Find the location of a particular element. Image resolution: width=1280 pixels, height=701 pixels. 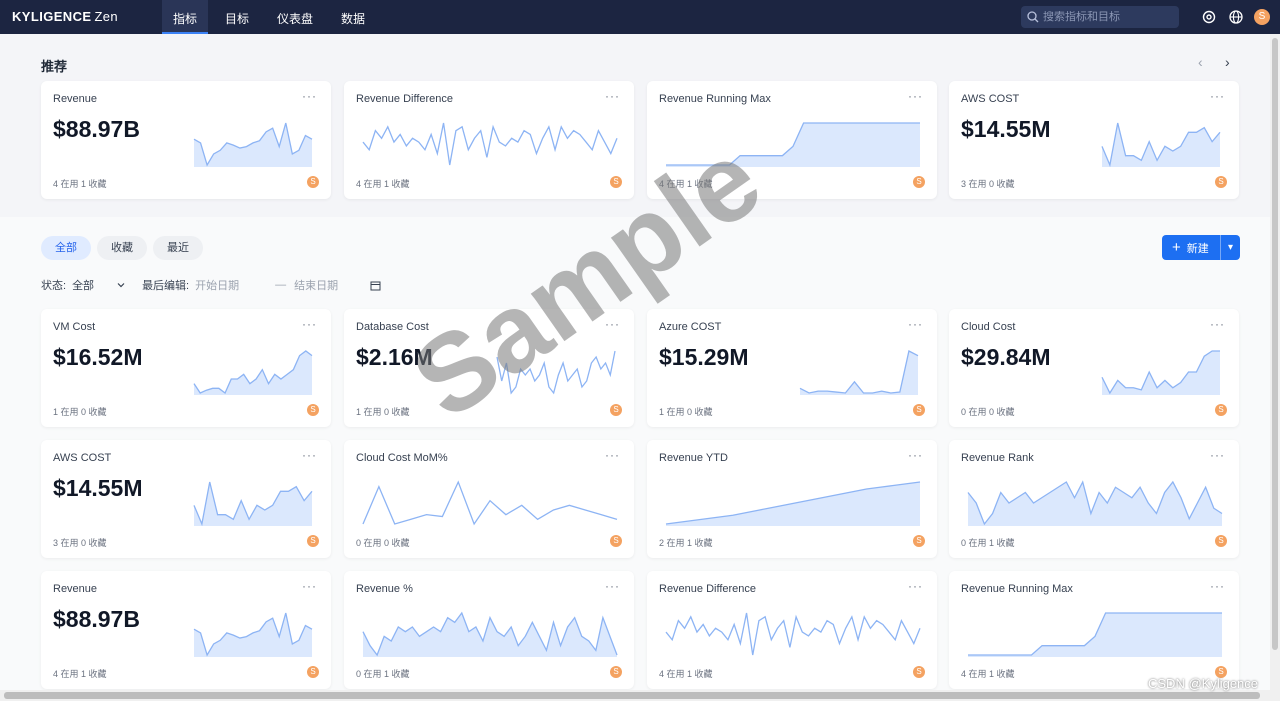

metric-title: Azure COST is located at coordinates (690, 327).